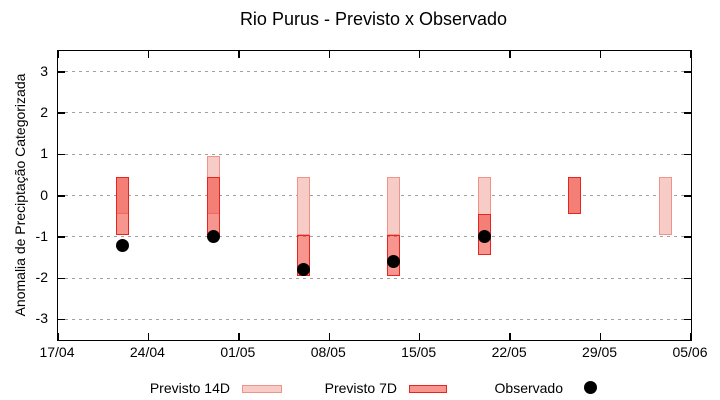 Image resolution: width=720 pixels, height=400 pixels. Describe the element at coordinates (189, 388) in the screenshot. I see `legend-label-previsto-14d: Previsto 14D` at that location.